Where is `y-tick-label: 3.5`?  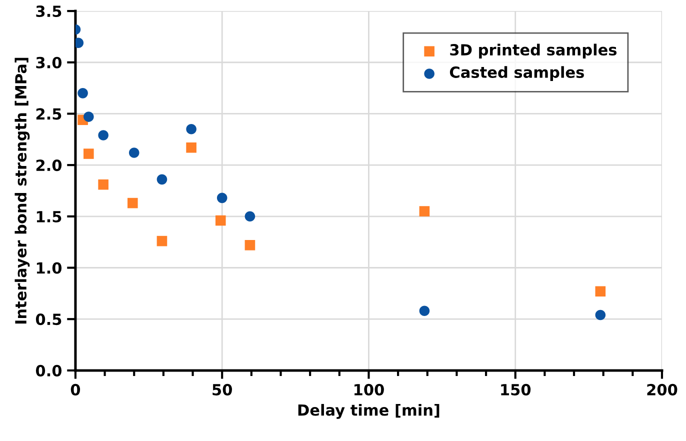
y-tick-label: 3.5 is located at coordinates (49, 11).